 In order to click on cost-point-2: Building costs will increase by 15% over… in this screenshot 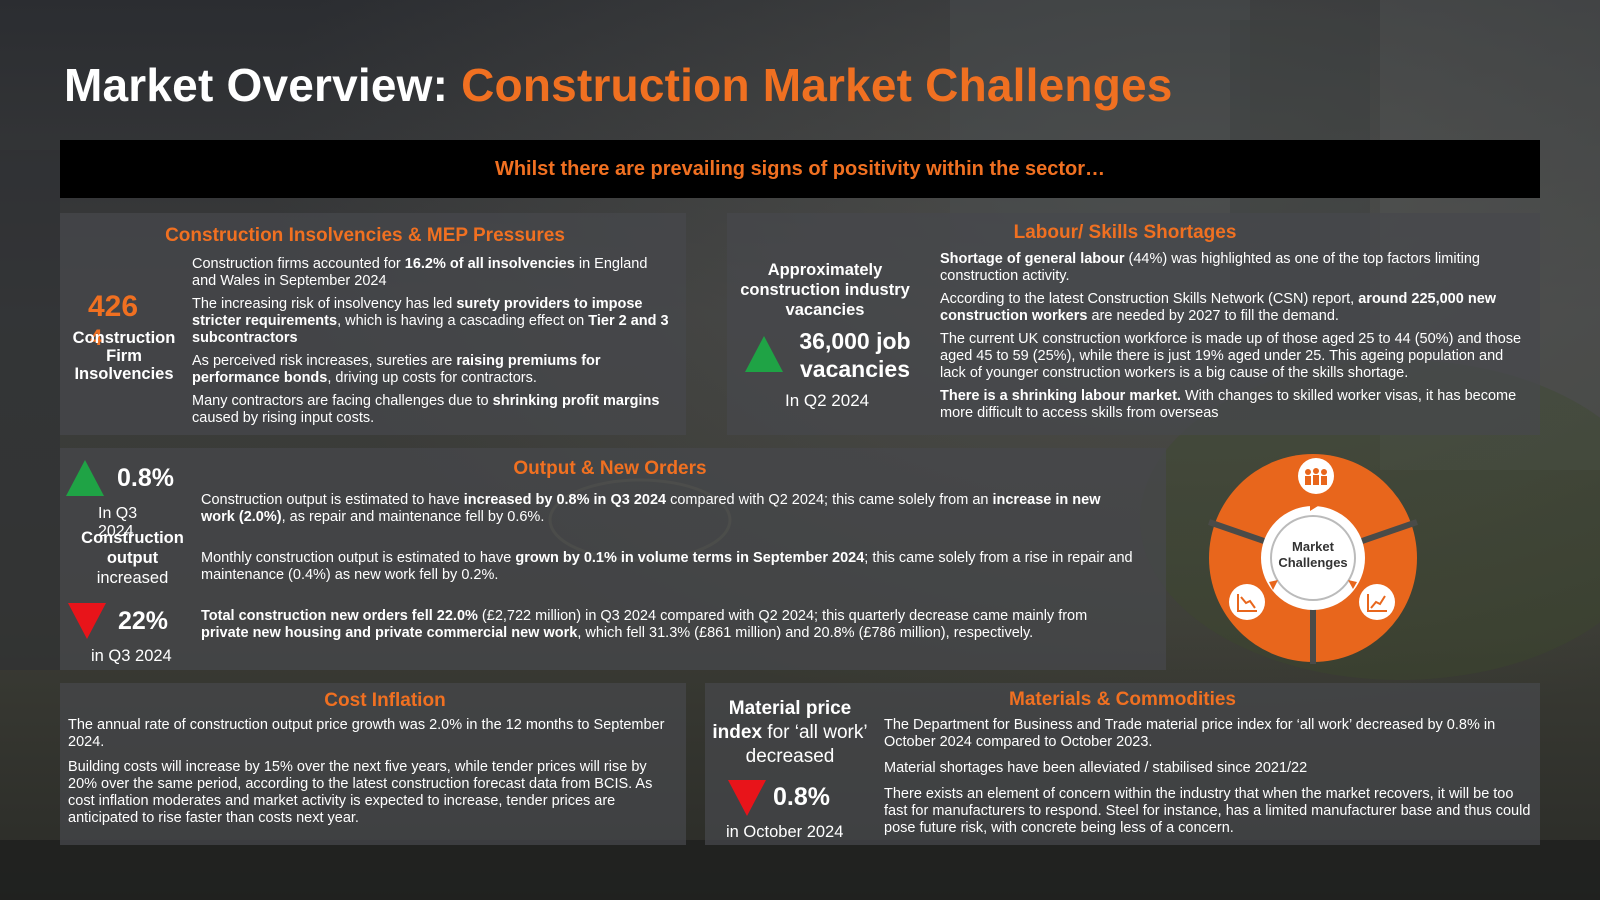, I will do `click(360, 792)`.